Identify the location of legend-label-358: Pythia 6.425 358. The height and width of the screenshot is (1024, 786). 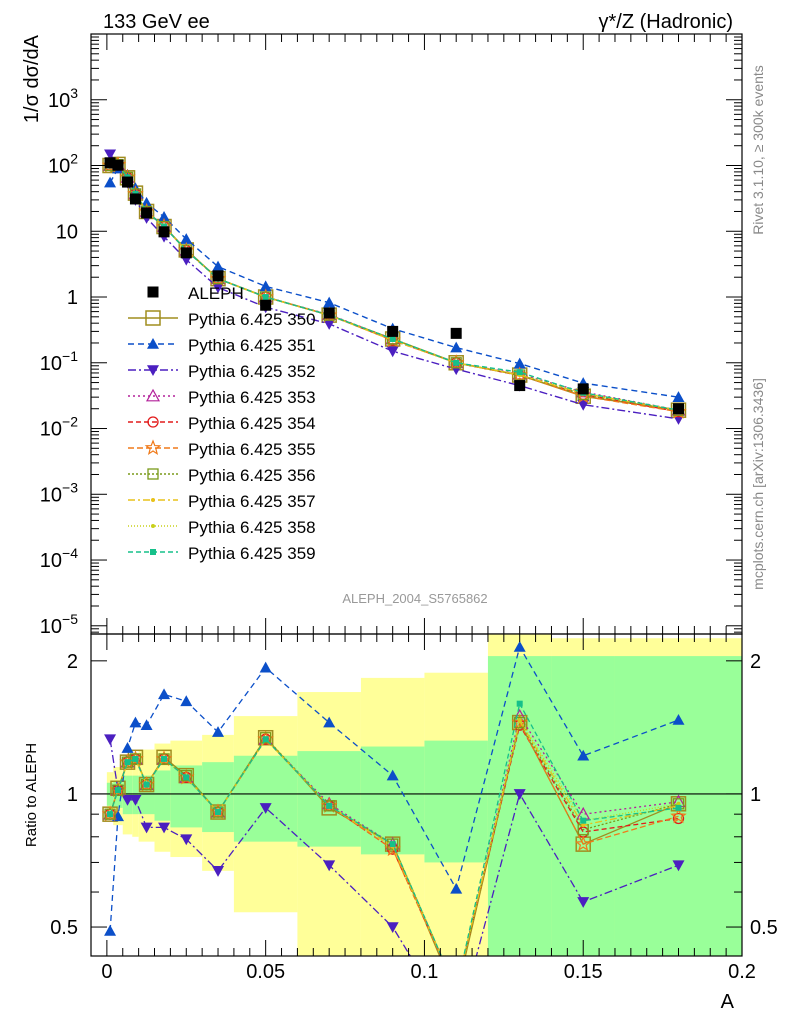
(252, 527).